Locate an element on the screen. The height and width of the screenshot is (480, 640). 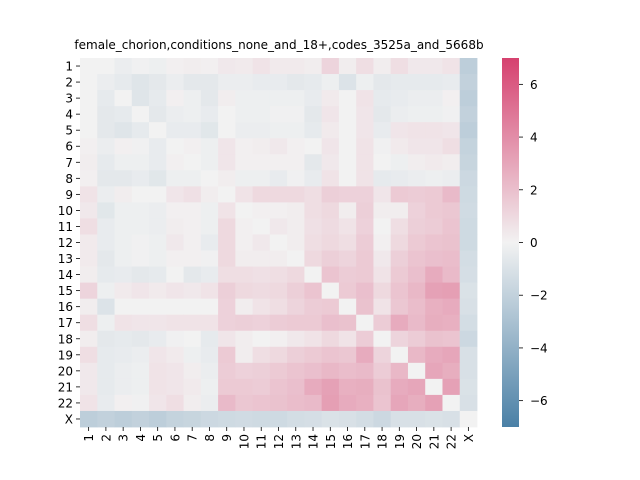
x-tick-label: 19 is located at coordinates (400, 441).